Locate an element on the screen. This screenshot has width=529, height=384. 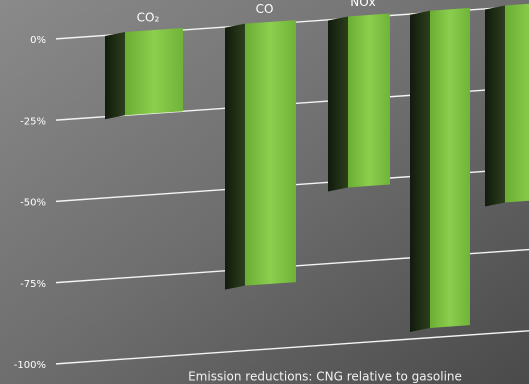
category-label: NOx is located at coordinates (363, 4).